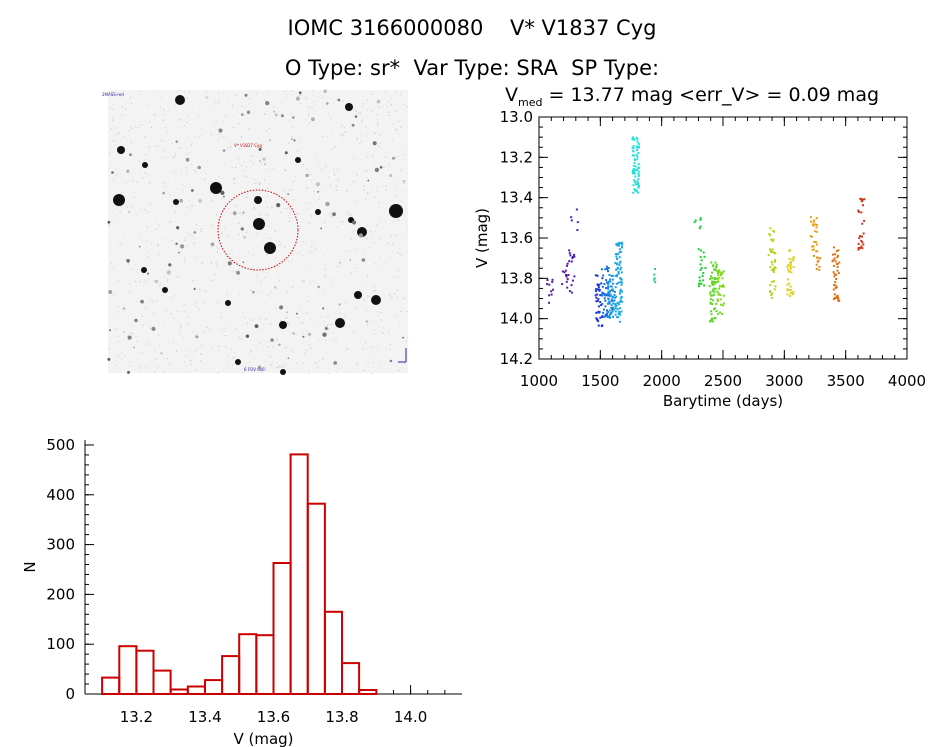 This screenshot has width=944, height=747. Describe the element at coordinates (316, 599) in the screenshot. I see `histogram-bar` at that location.